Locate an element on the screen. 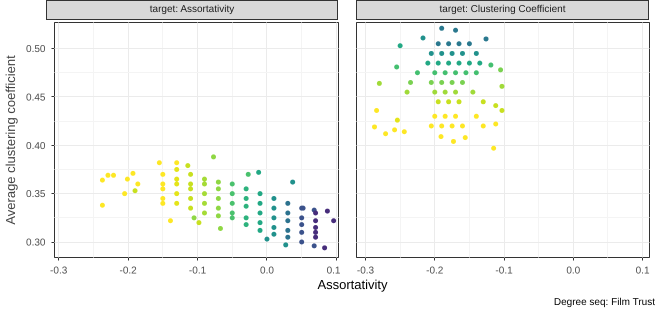  y-tick-label: 0.30 is located at coordinates (36, 243).